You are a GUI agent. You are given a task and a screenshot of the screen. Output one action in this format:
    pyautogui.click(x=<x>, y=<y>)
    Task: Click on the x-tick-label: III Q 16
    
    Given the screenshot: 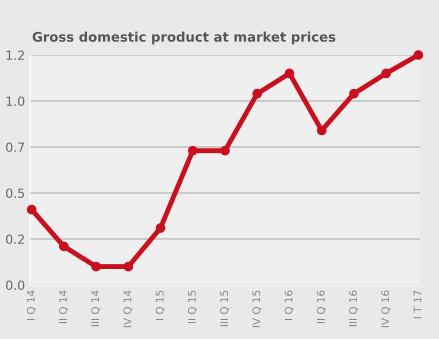 What is the action you would take?
    pyautogui.click(x=353, y=308)
    